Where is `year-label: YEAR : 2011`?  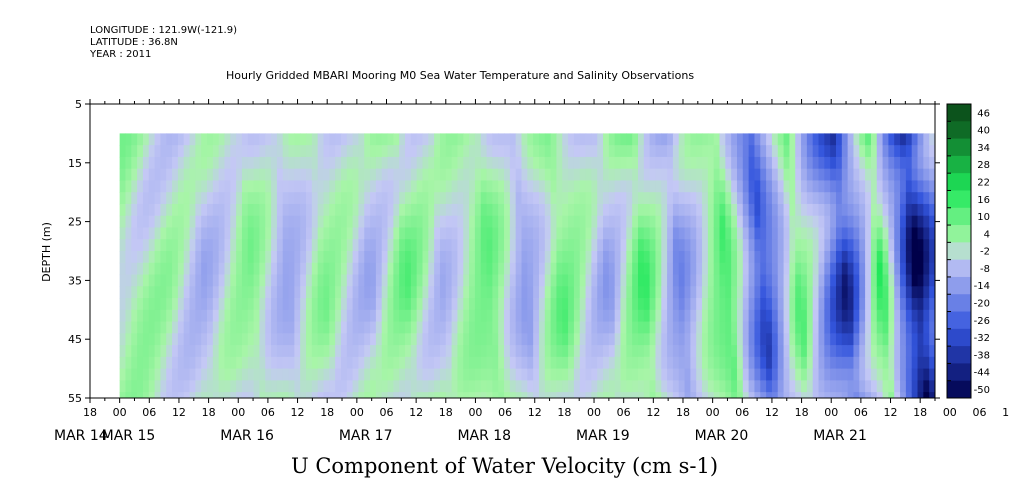
year-label: YEAR : 2011 is located at coordinates (121, 54).